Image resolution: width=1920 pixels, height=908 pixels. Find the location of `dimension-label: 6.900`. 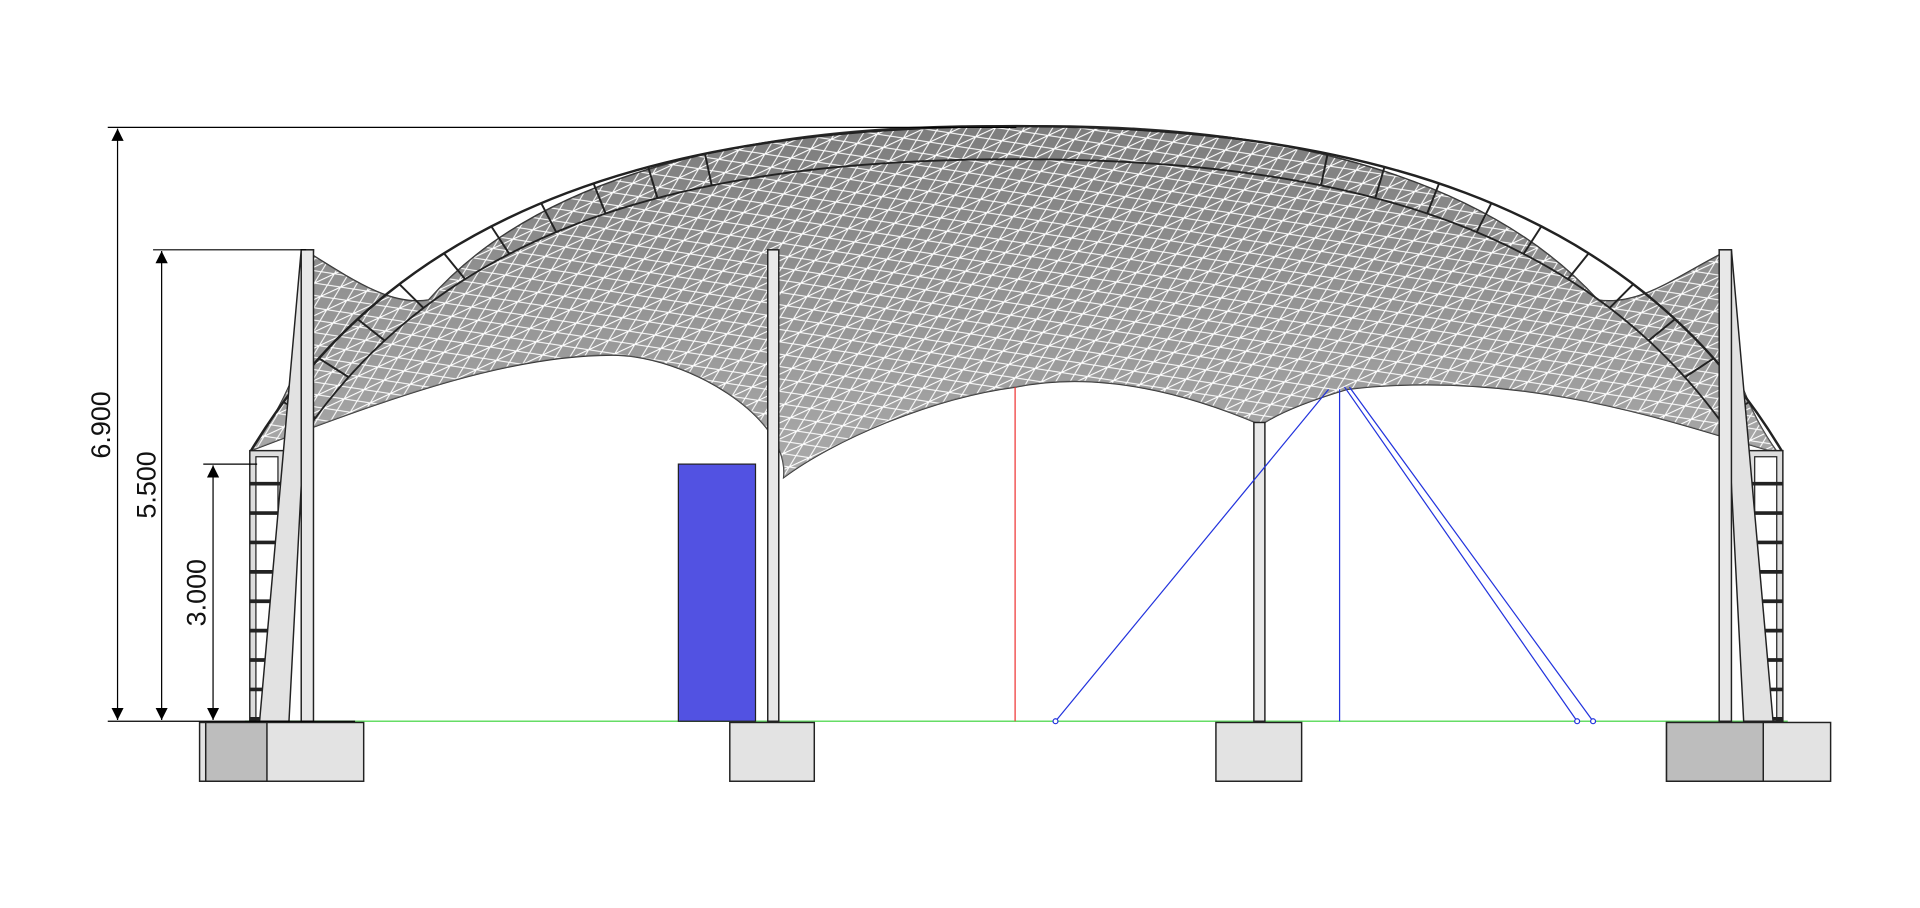

dimension-label: 6.900 is located at coordinates (101, 424).